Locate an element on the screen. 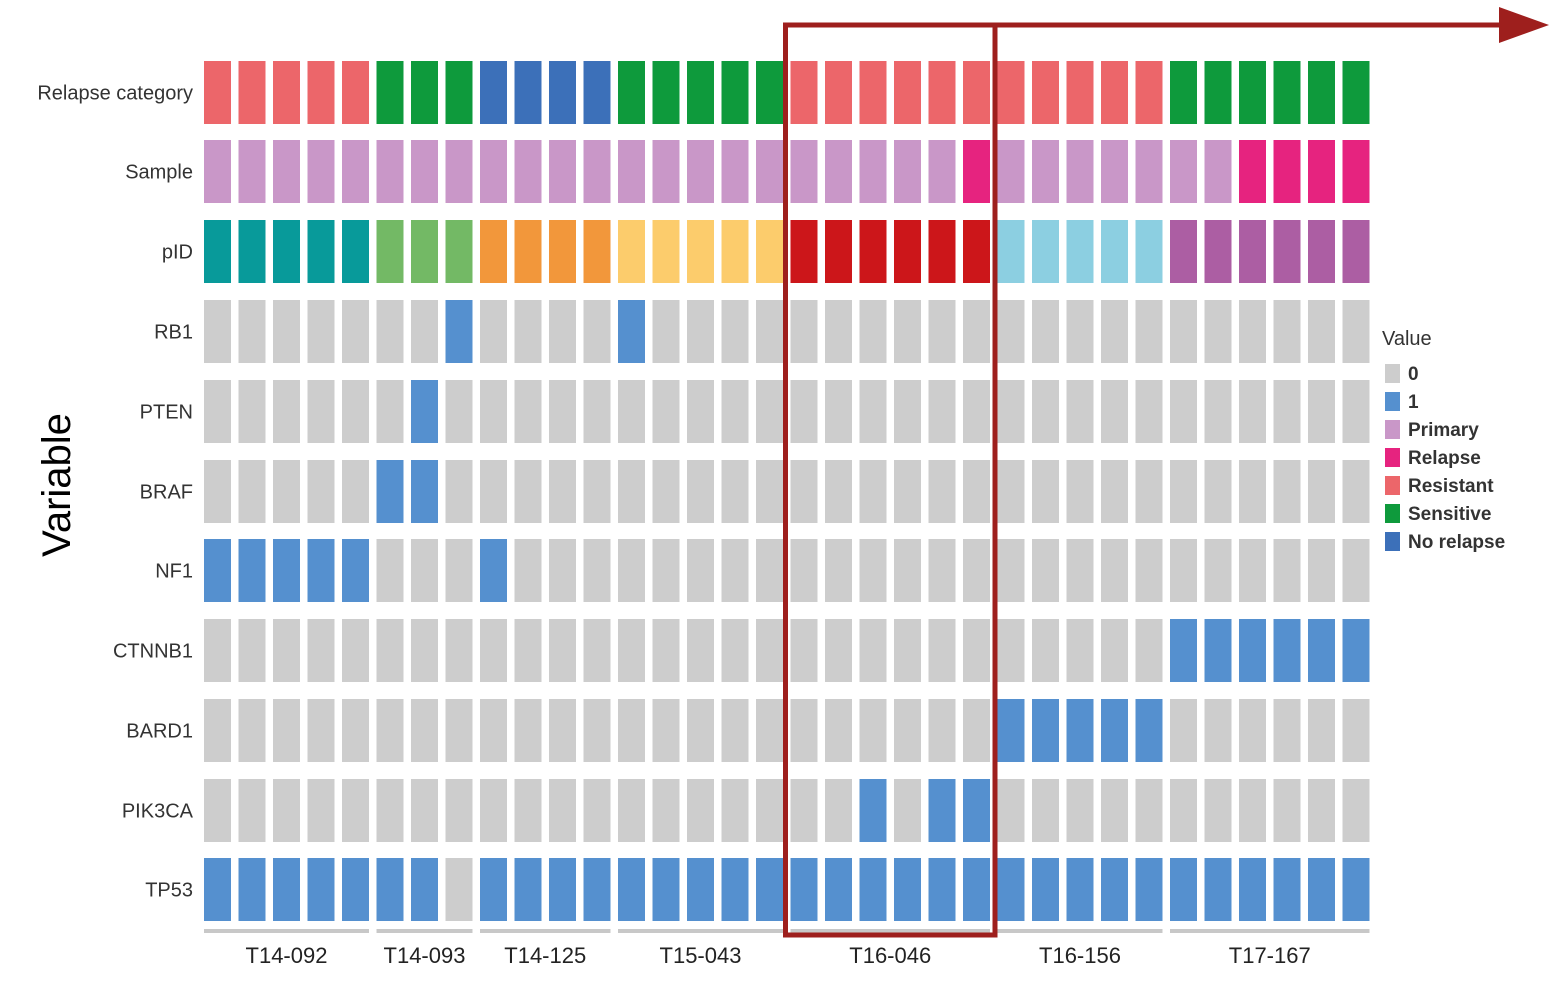 The height and width of the screenshot is (992, 1549). legend-label: 0 is located at coordinates (1413, 374).